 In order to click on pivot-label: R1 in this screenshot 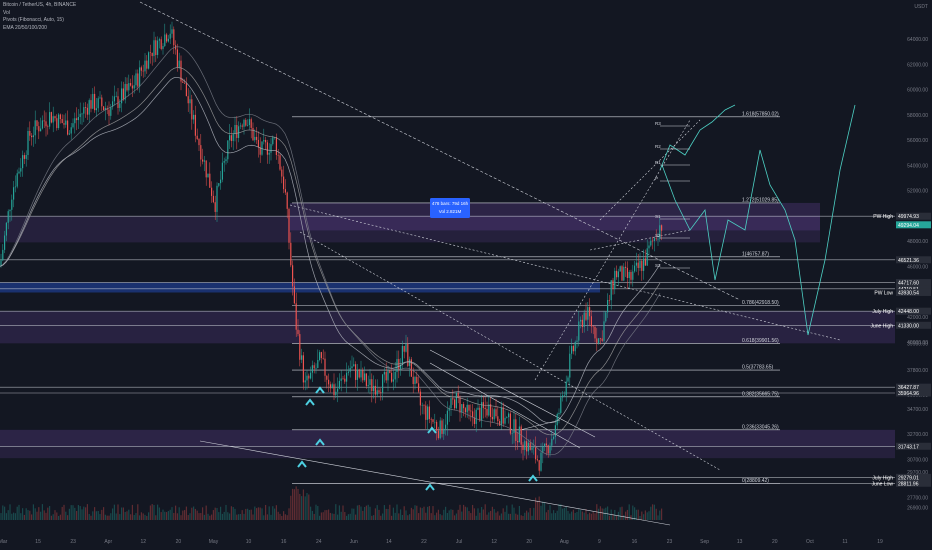, I will do `click(658, 162)`.